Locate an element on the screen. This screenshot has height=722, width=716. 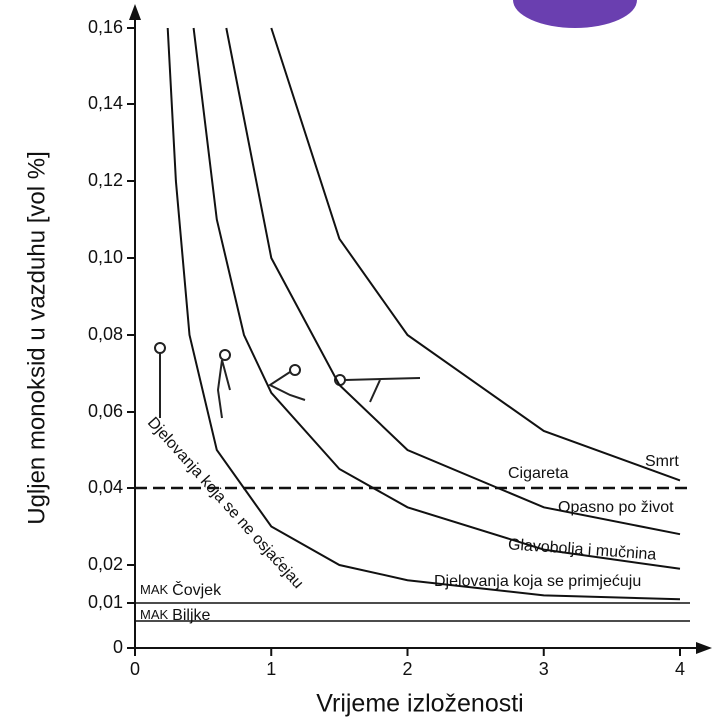
reference-name: Biljke is located at coordinates (191, 615).